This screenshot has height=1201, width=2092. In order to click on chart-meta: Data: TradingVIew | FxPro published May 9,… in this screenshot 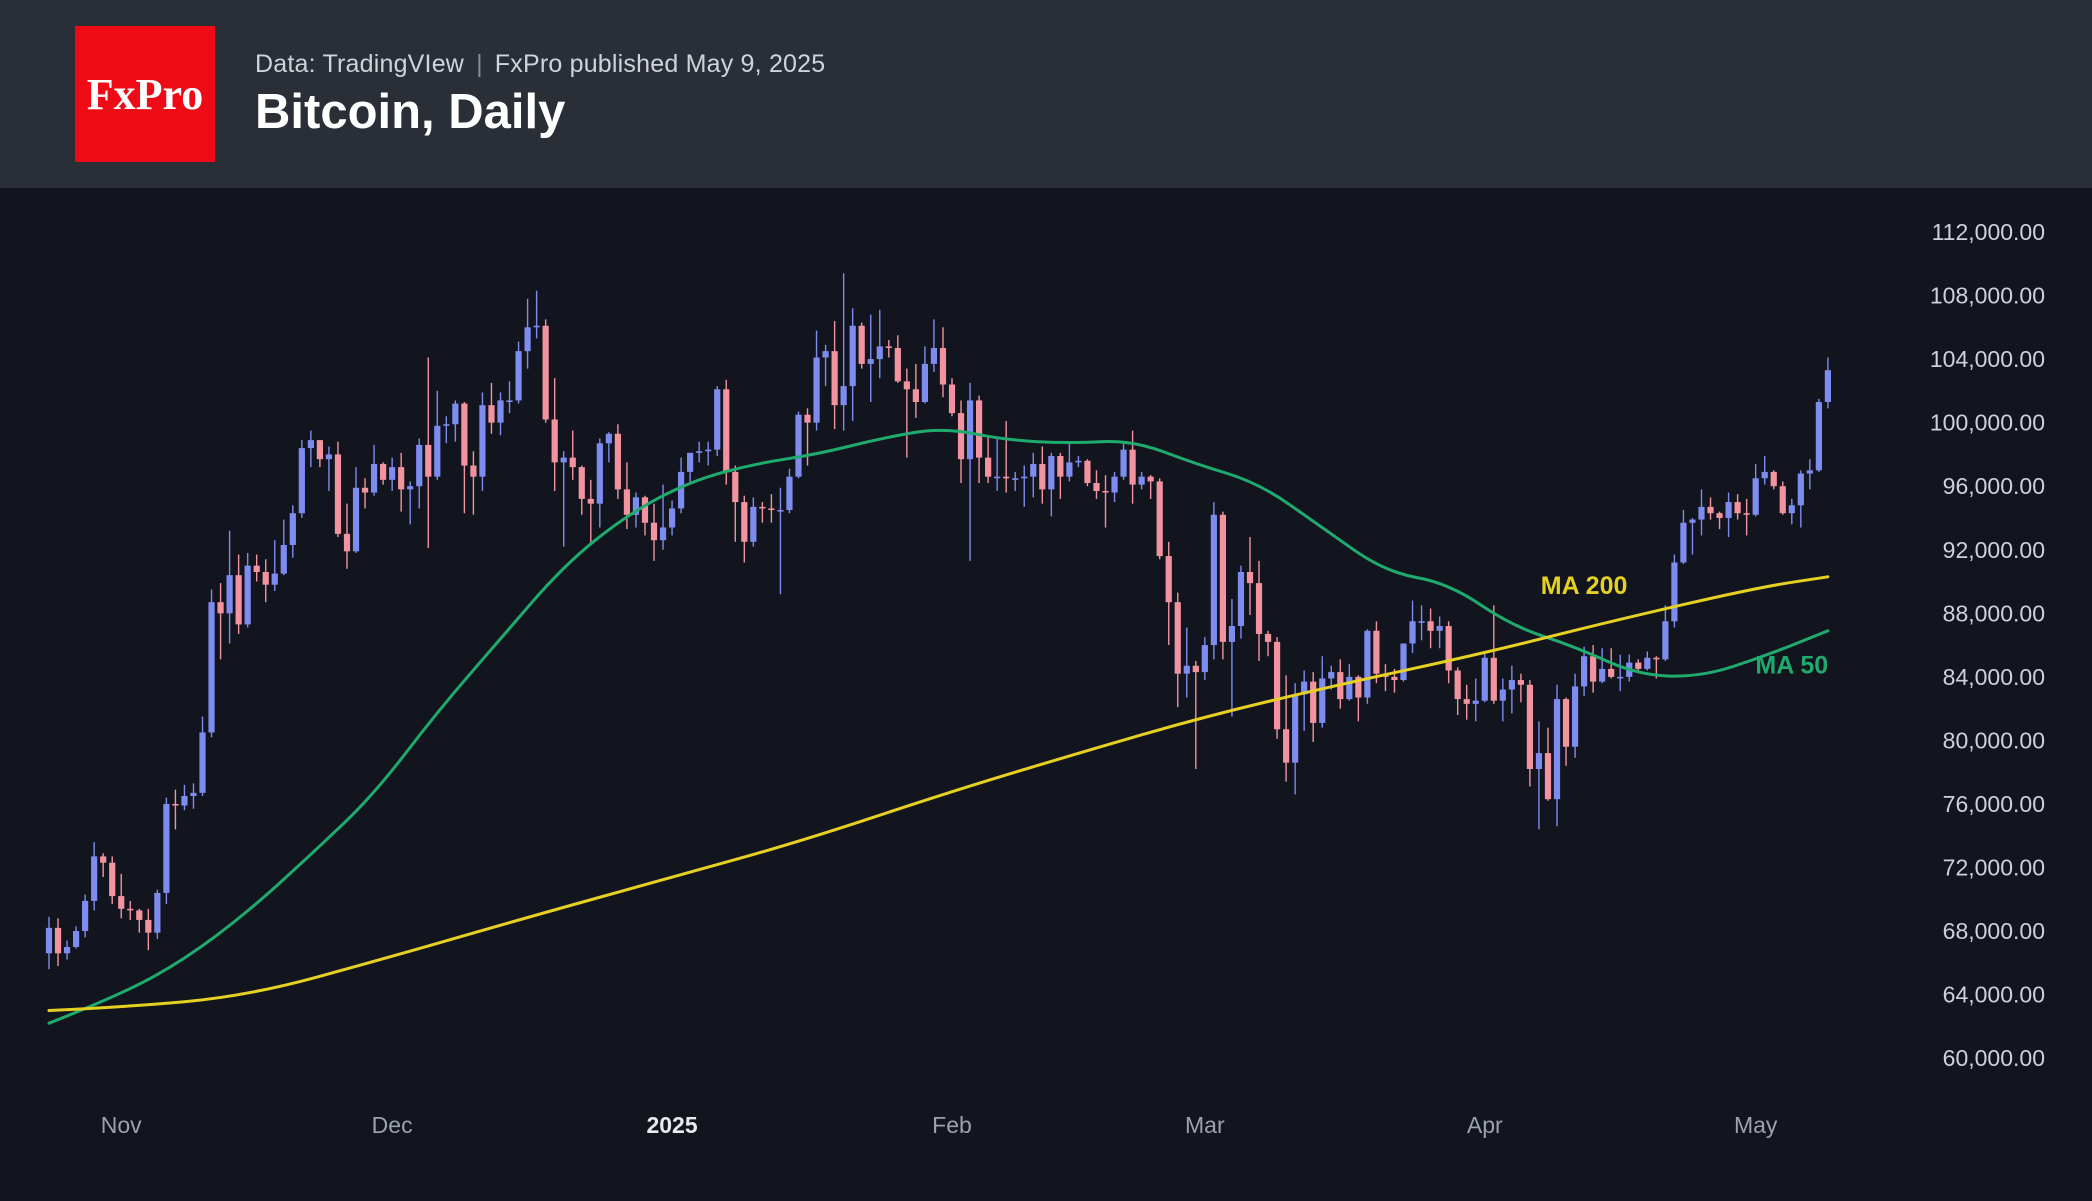, I will do `click(540, 64)`.